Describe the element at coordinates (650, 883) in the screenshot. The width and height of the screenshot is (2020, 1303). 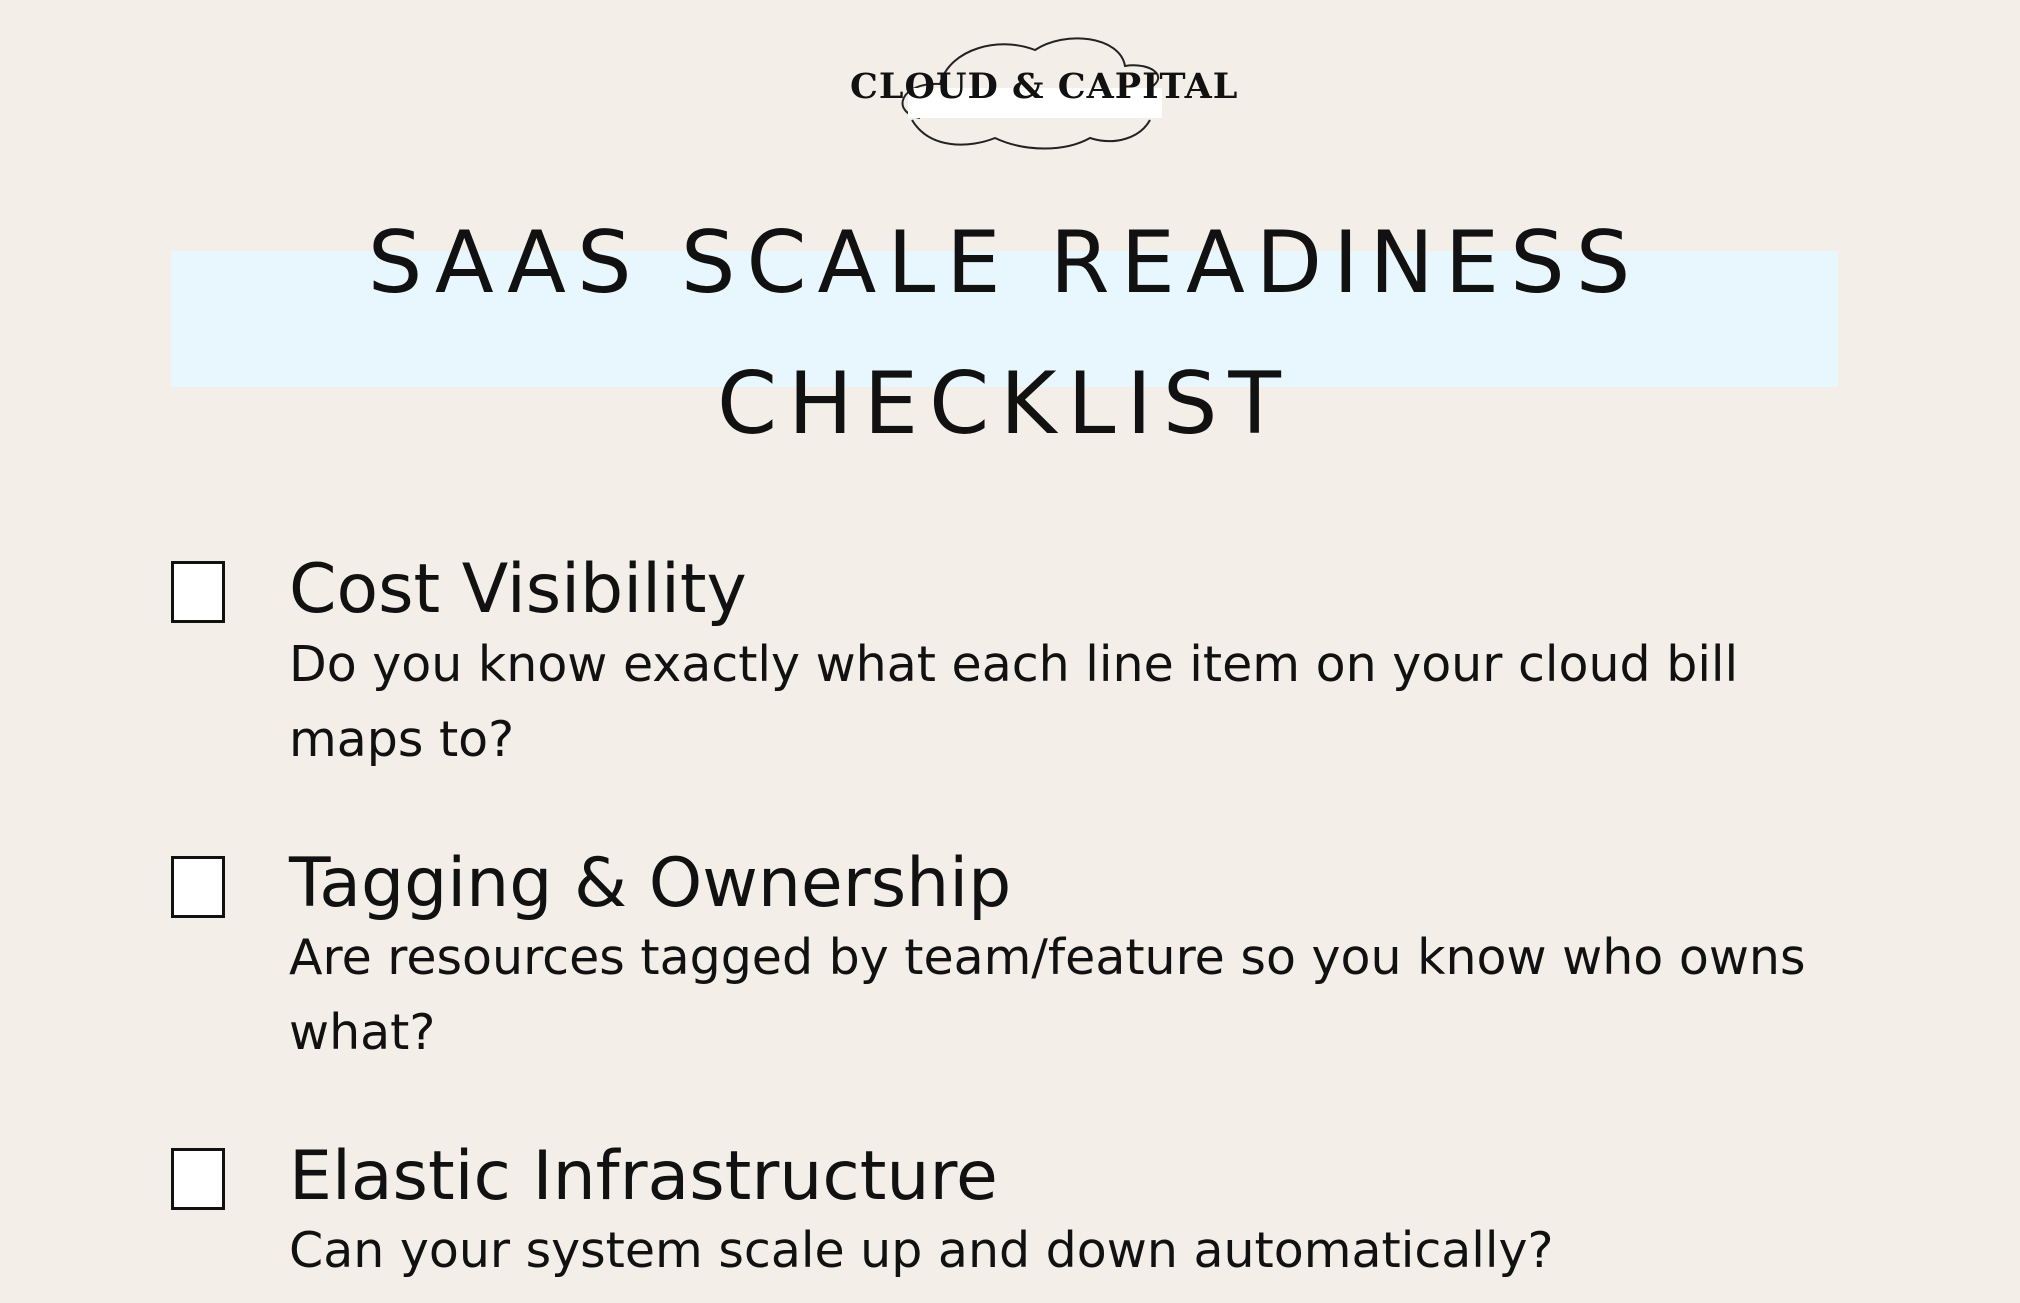
I see `checklist-item-title: Tagging & Ownership` at that location.